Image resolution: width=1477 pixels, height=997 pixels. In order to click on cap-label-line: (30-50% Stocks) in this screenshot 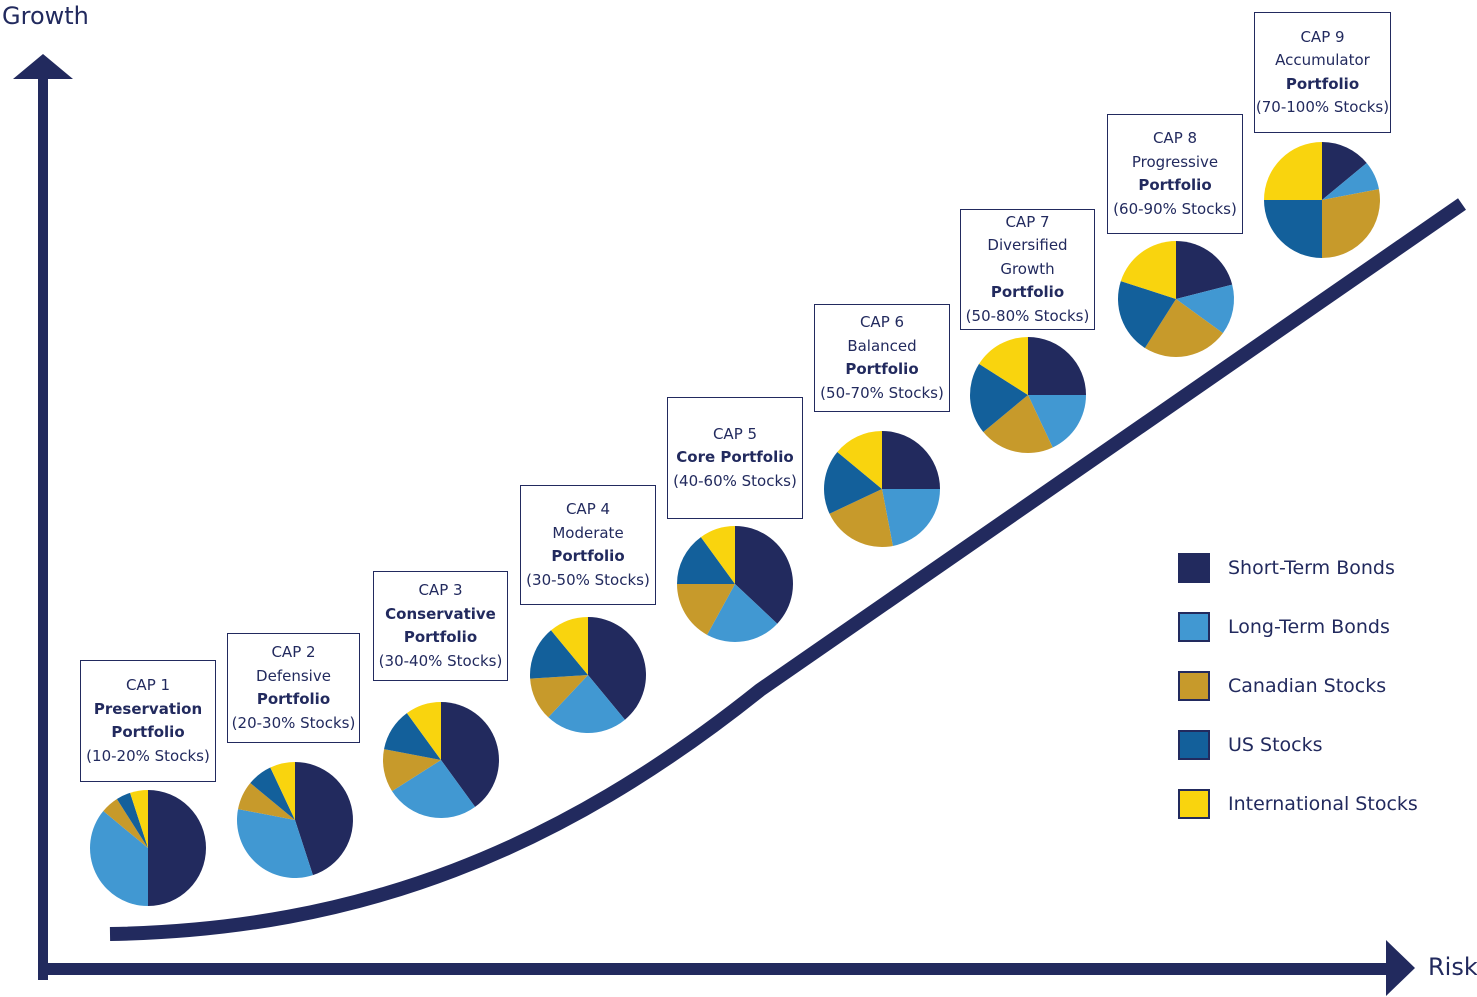, I will do `click(588, 579)`.